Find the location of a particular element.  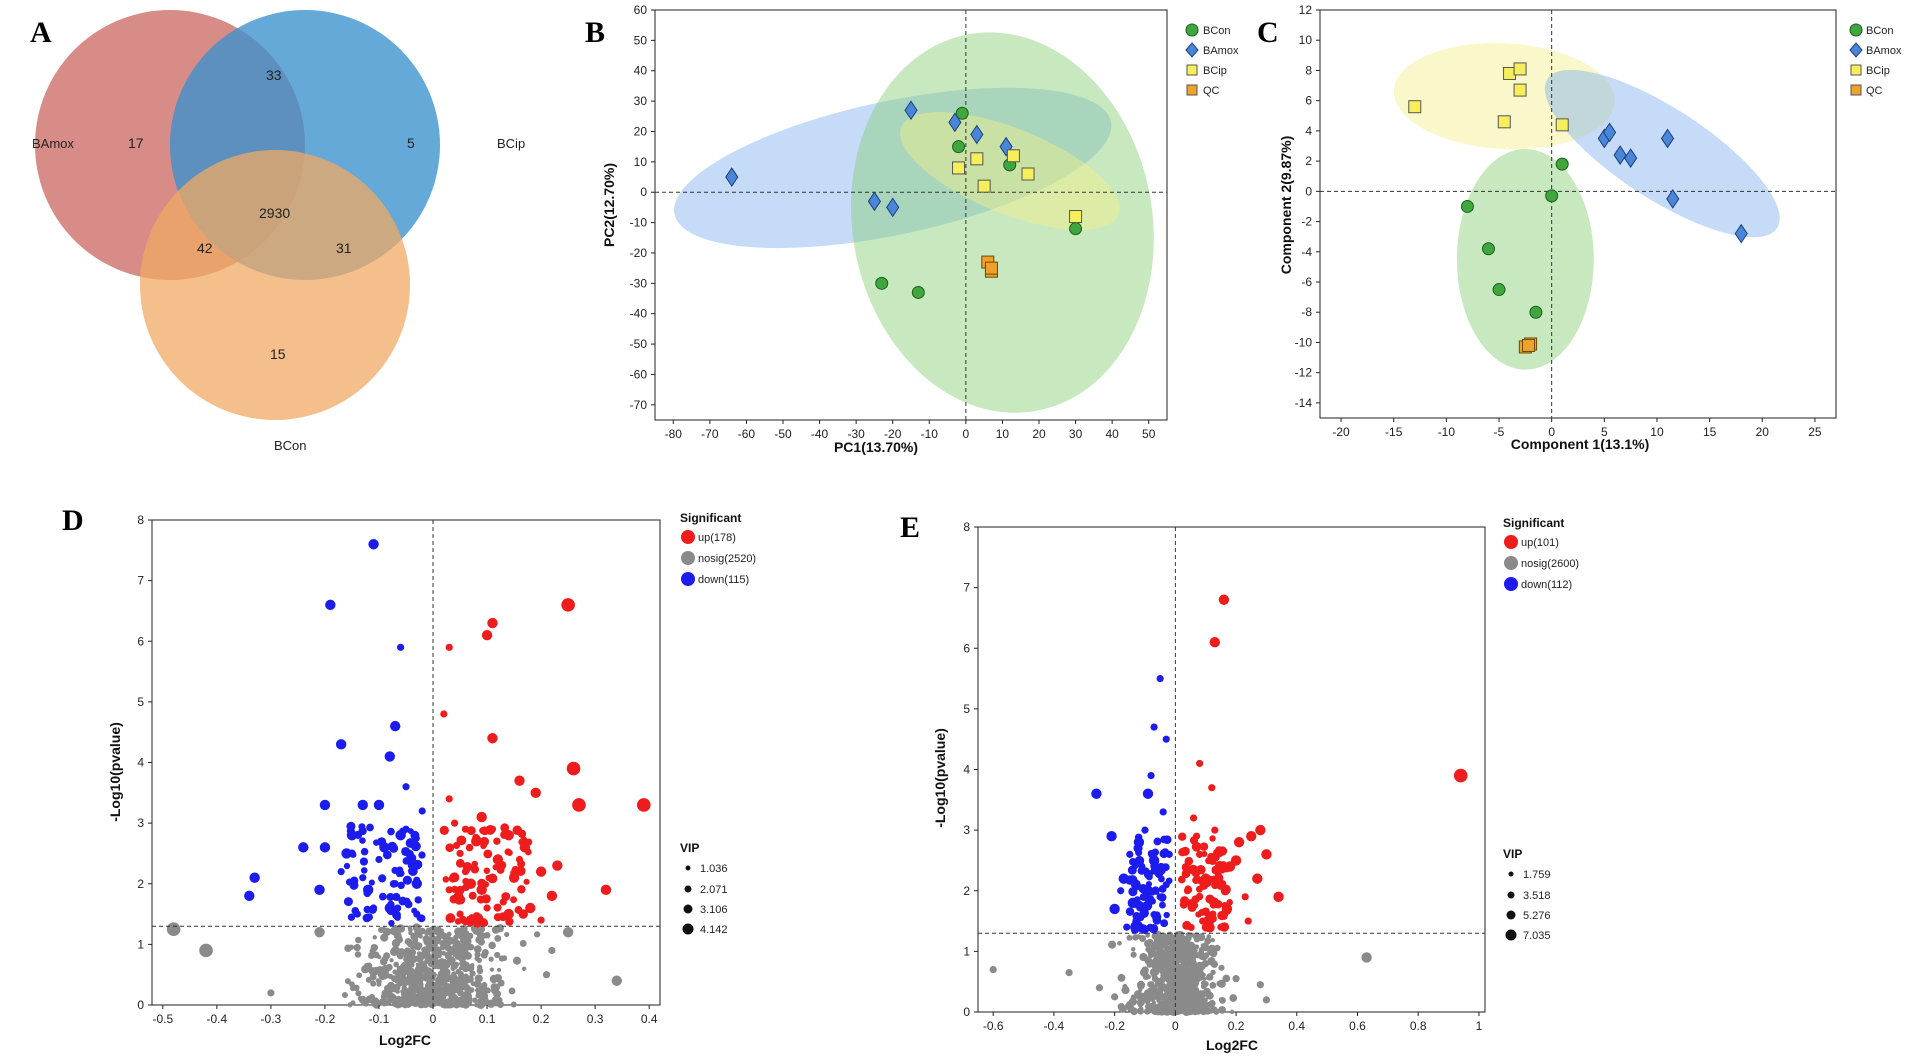

pca-y-tick-label: -50 is located at coordinates (639, 344).